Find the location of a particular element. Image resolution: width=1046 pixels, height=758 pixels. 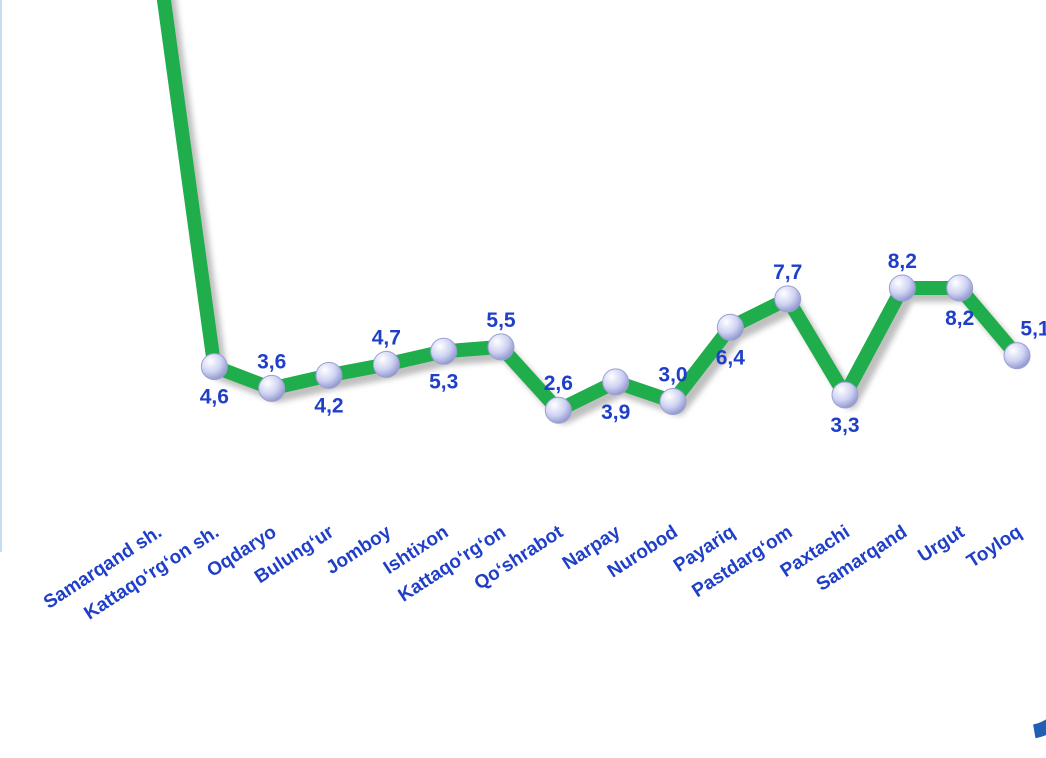

x-tick-label: Jomboy is located at coordinates (359, 550).